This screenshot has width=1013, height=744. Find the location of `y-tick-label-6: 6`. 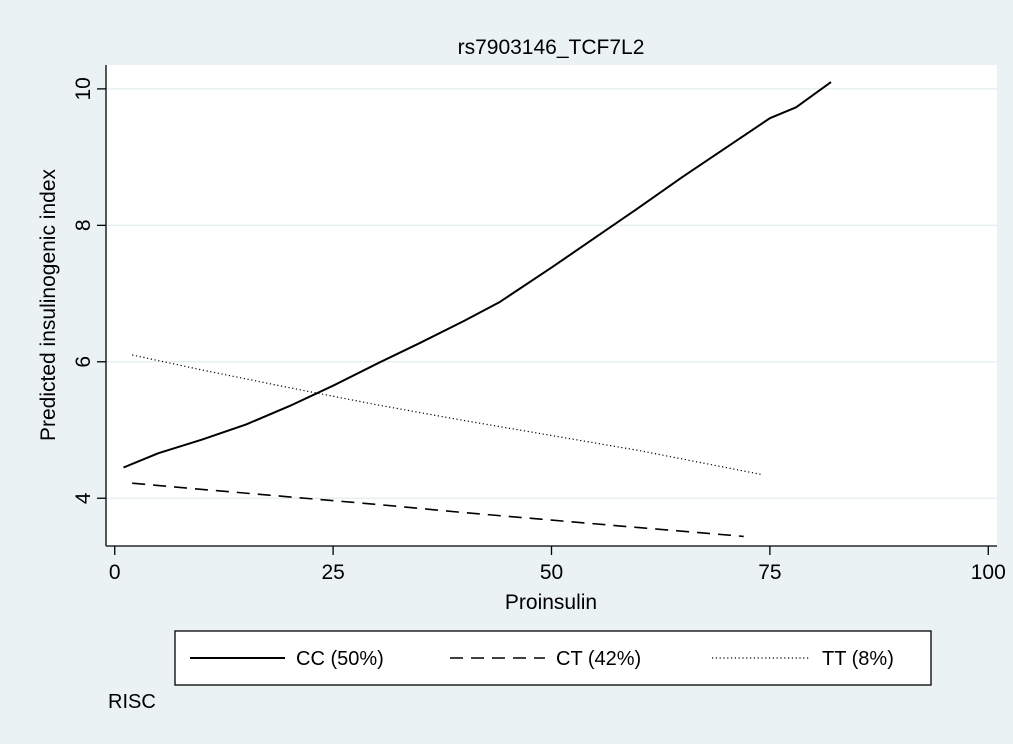

y-tick-label-6: 6 is located at coordinates (83, 362).